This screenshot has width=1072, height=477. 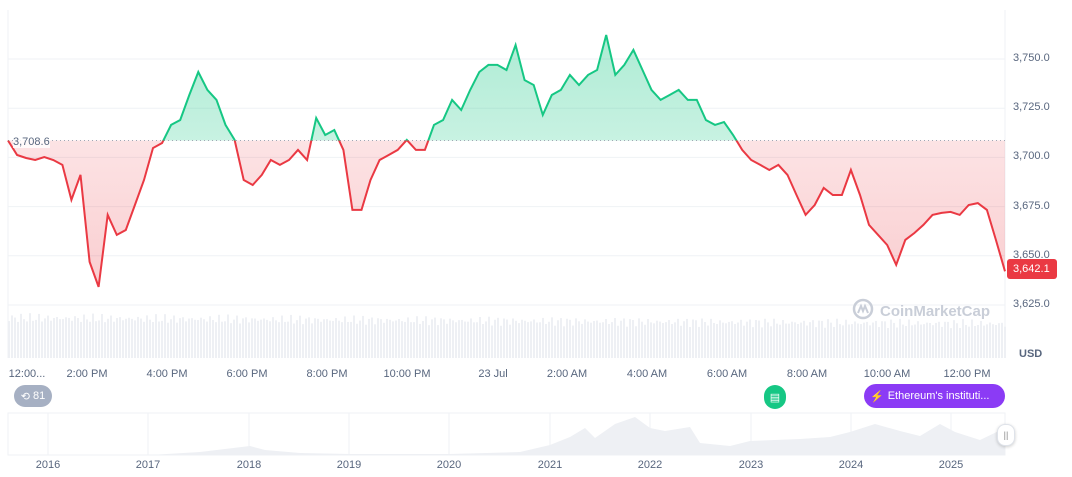 What do you see at coordinates (31, 142) in the screenshot?
I see `baseline-label: 3,708.6` at bounding box center [31, 142].